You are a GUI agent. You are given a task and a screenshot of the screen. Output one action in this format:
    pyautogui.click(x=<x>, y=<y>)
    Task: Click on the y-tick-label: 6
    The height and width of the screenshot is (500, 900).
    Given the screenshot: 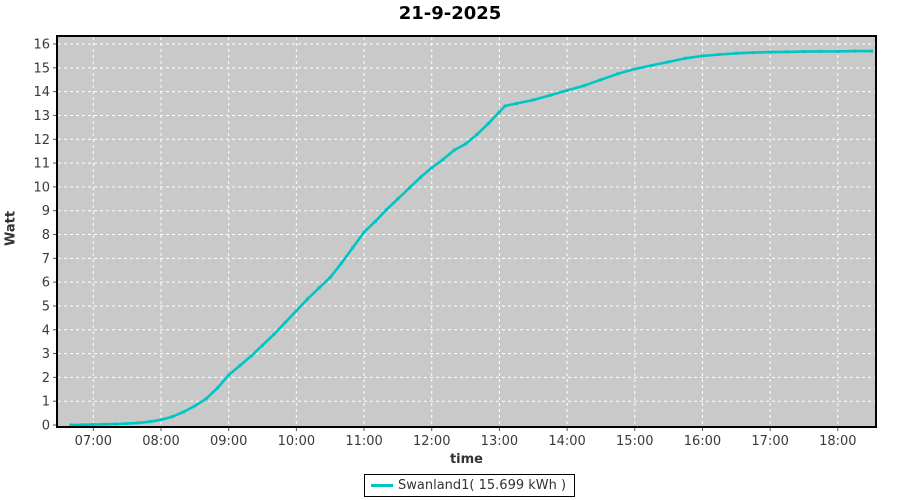 What is the action you would take?
    pyautogui.click(x=46, y=283)
    